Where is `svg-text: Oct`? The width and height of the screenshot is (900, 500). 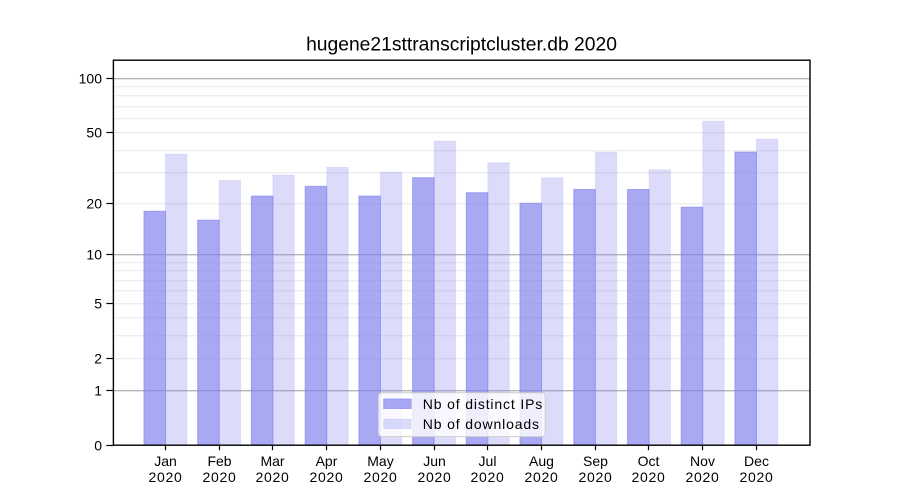
svg-text: Oct is located at coordinates (649, 461).